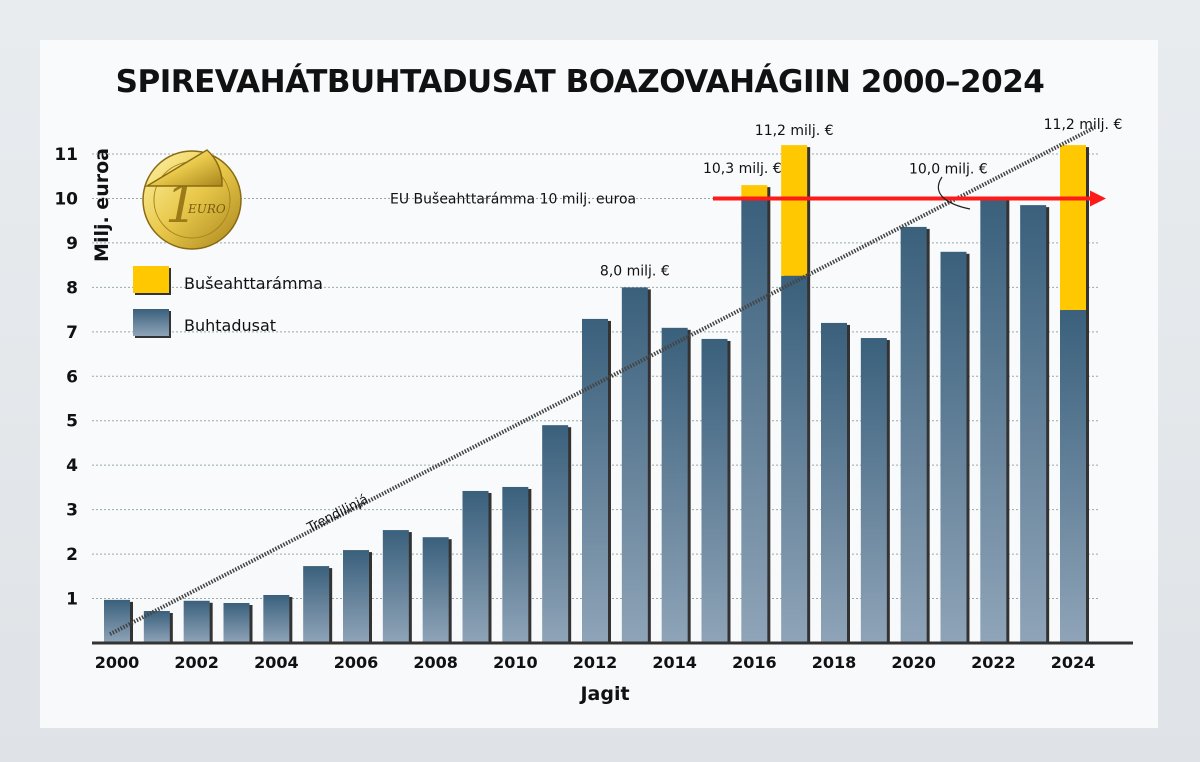 The width and height of the screenshot is (1200, 762). What do you see at coordinates (236, 622) in the screenshot?
I see `bar-buhtadusat-2003` at bounding box center [236, 622].